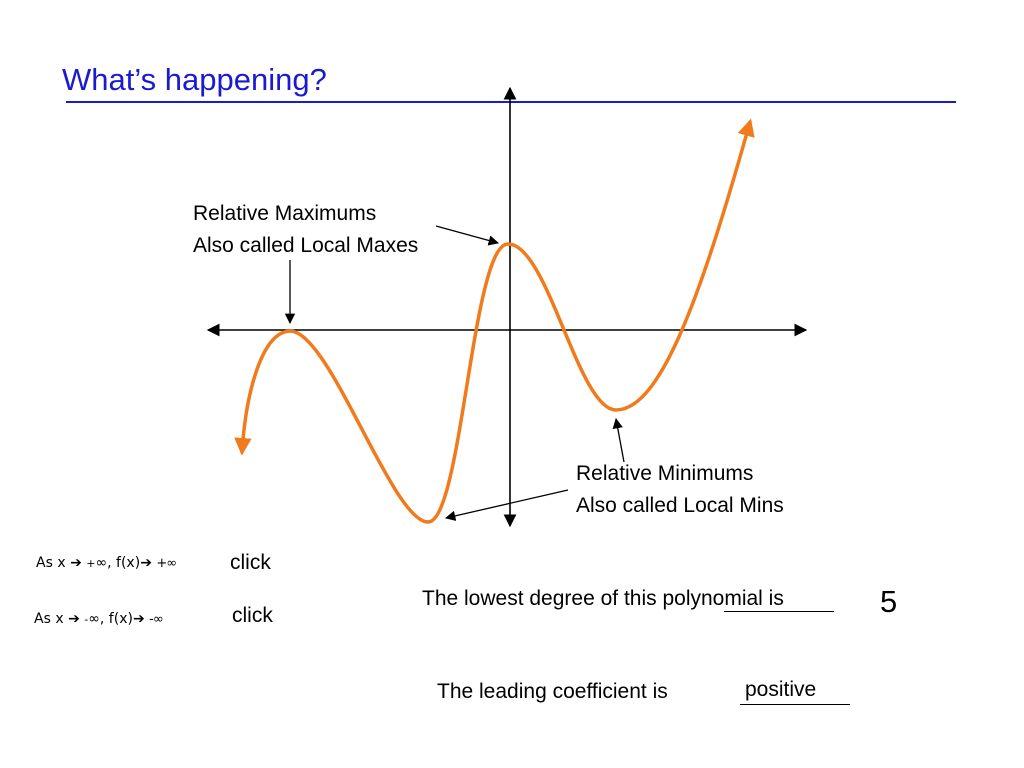 Image resolution: width=1024 pixels, height=768 pixels. I want to click on end-behavior-row-1: As x ➔ +∞, f(x)➔ +∞, so click(106, 563).